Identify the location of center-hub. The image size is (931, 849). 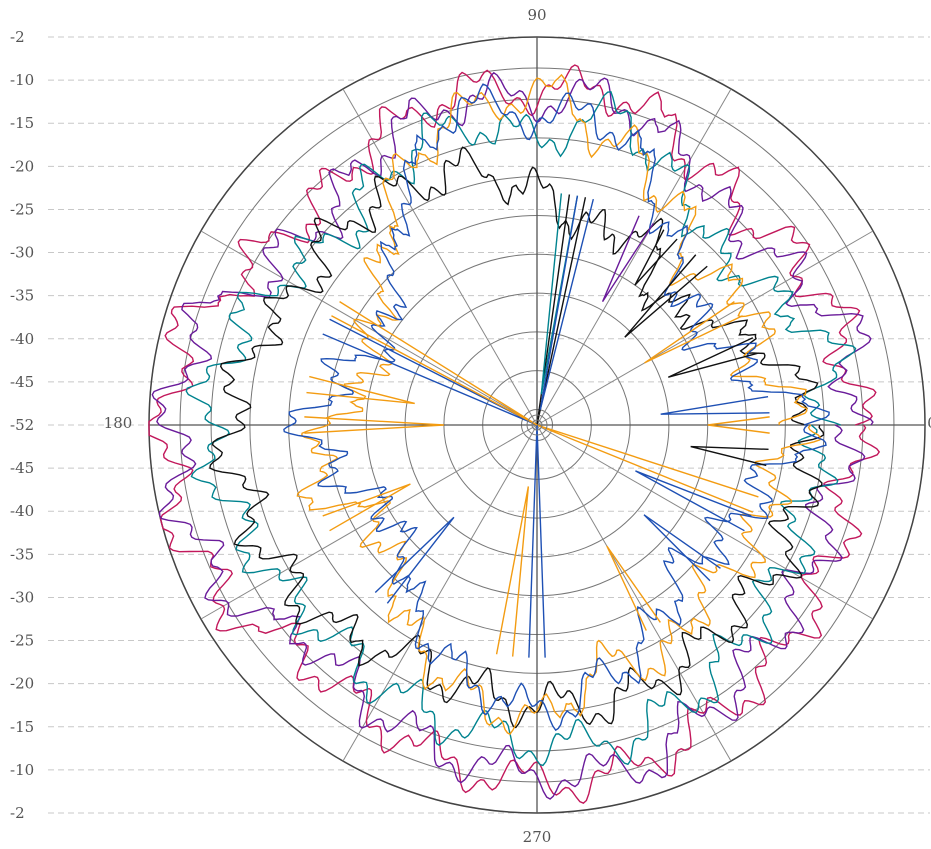
(537, 425).